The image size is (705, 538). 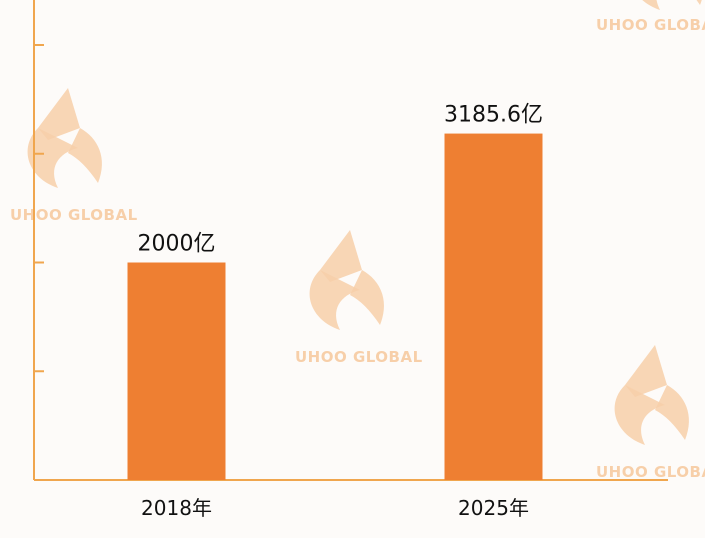 I want to click on x-tick-label: 2018年, so click(x=176, y=508).